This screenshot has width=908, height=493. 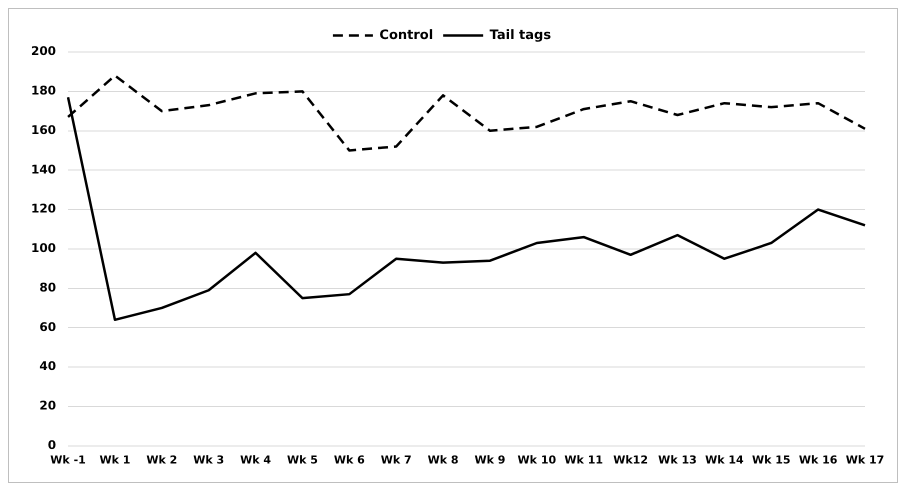 What do you see at coordinates (43, 51) in the screenshot?
I see `y-tick-label: 200` at bounding box center [43, 51].